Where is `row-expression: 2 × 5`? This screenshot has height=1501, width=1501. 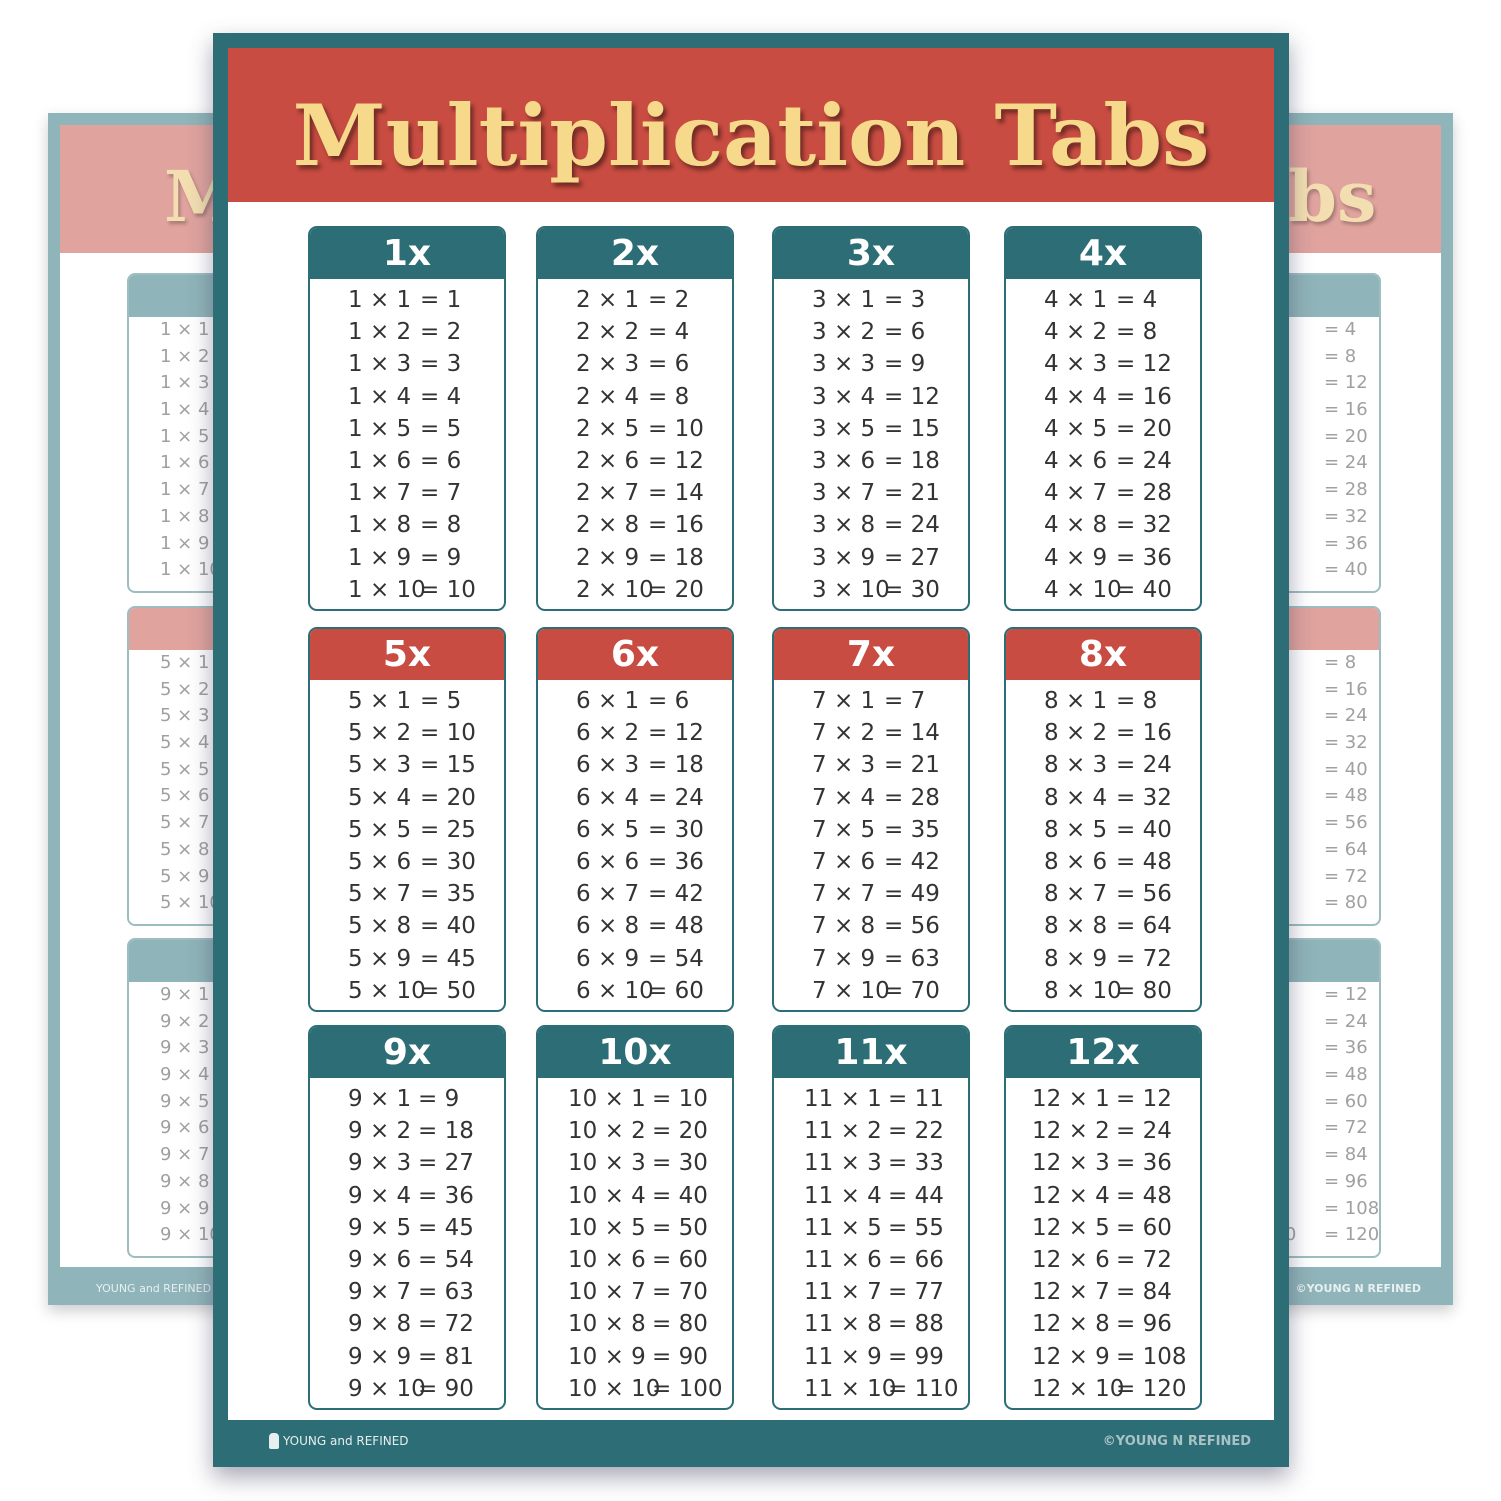 row-expression: 2 × 5 is located at coordinates (608, 428).